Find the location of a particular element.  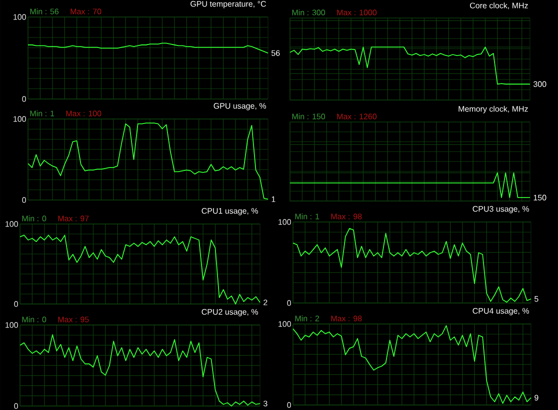

chart-title: CPU3 usage, % is located at coordinates (500, 210).